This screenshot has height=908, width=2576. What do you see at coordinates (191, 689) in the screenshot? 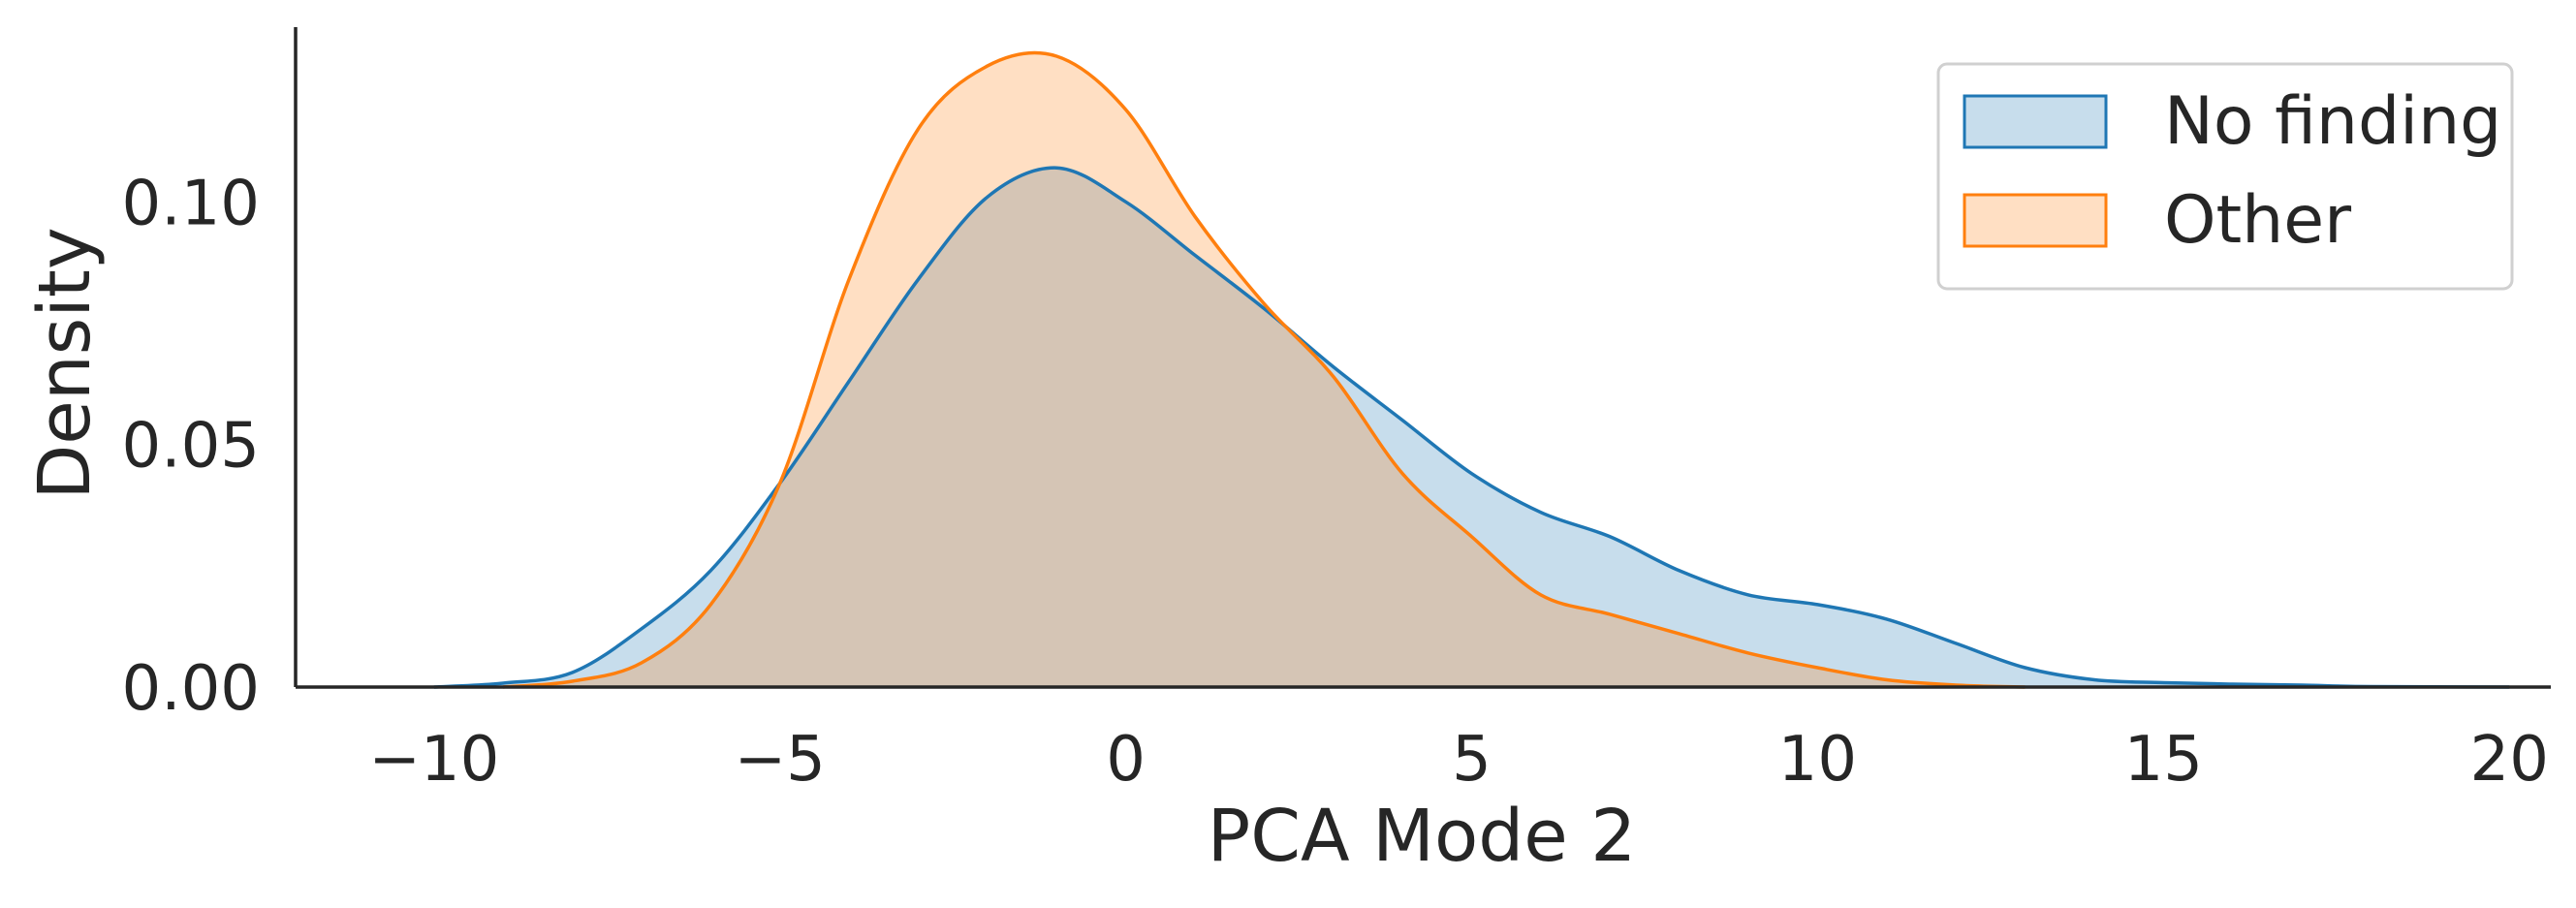
I see `y-tick-label: 0.00` at bounding box center [191, 689].